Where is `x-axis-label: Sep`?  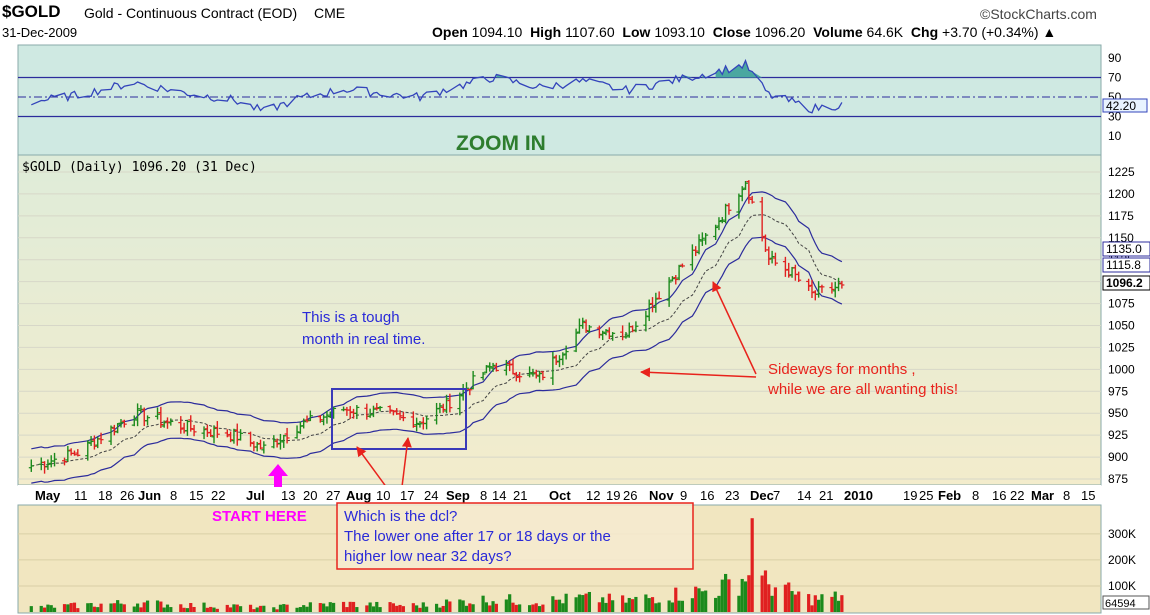
x-axis-label: Sep is located at coordinates (458, 495).